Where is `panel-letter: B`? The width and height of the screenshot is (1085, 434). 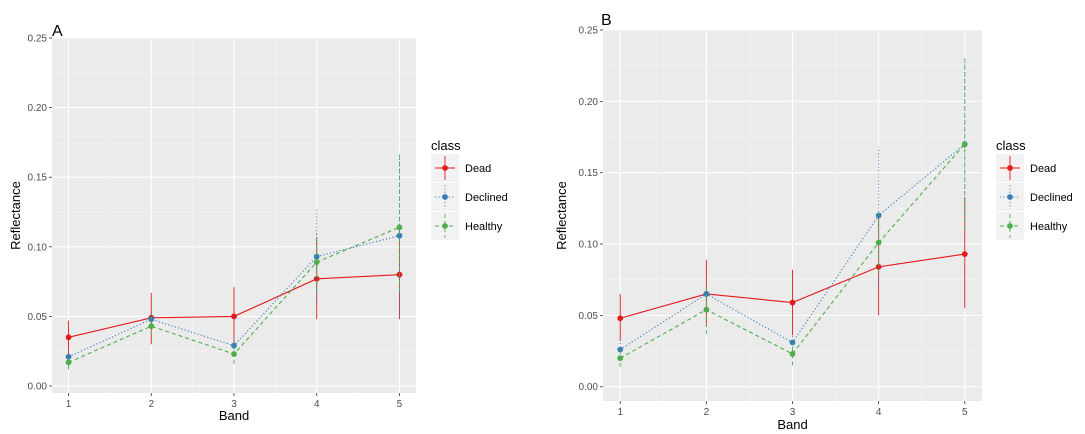
panel-letter: B is located at coordinates (606, 20).